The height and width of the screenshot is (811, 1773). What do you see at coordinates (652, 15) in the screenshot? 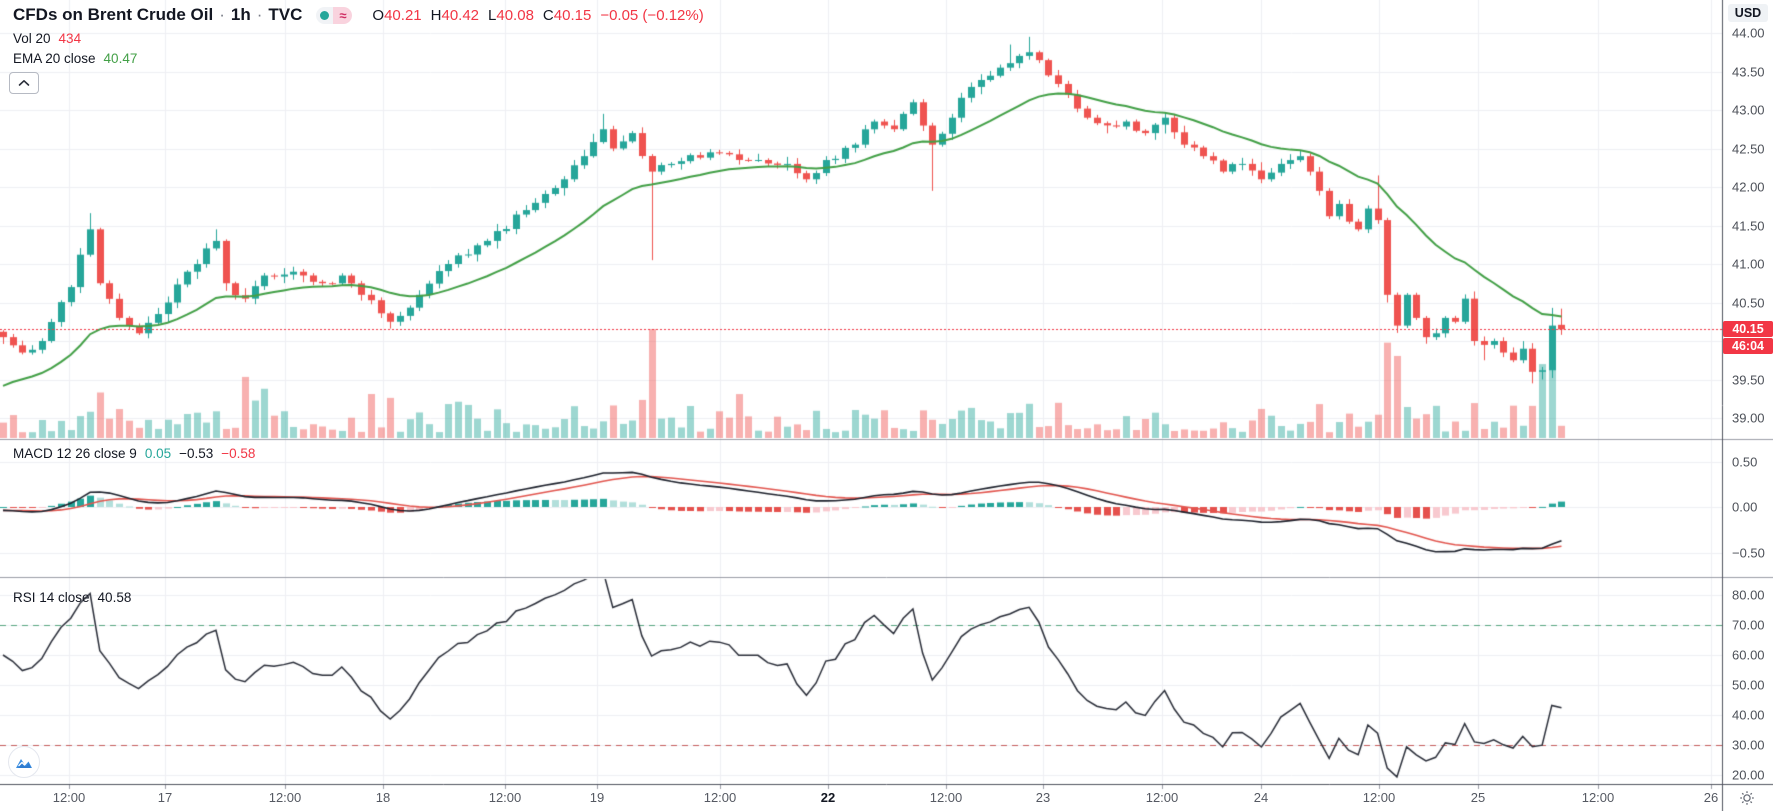
I see `change-value: −0.05 (−0.12%)` at bounding box center [652, 15].